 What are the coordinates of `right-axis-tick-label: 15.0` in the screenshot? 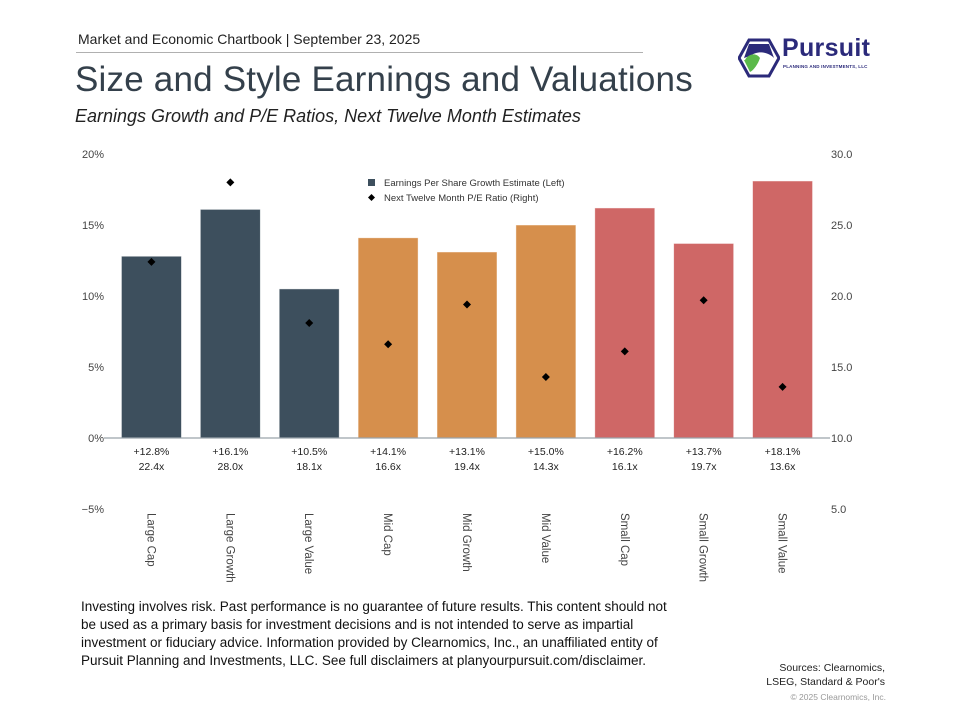 It's located at (841, 368).